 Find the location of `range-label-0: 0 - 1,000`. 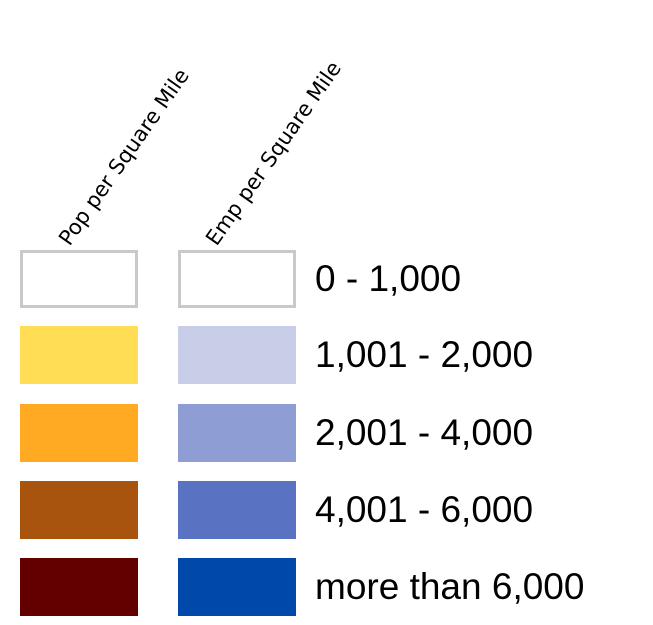

range-label-0: 0 - 1,000 is located at coordinates (388, 278).